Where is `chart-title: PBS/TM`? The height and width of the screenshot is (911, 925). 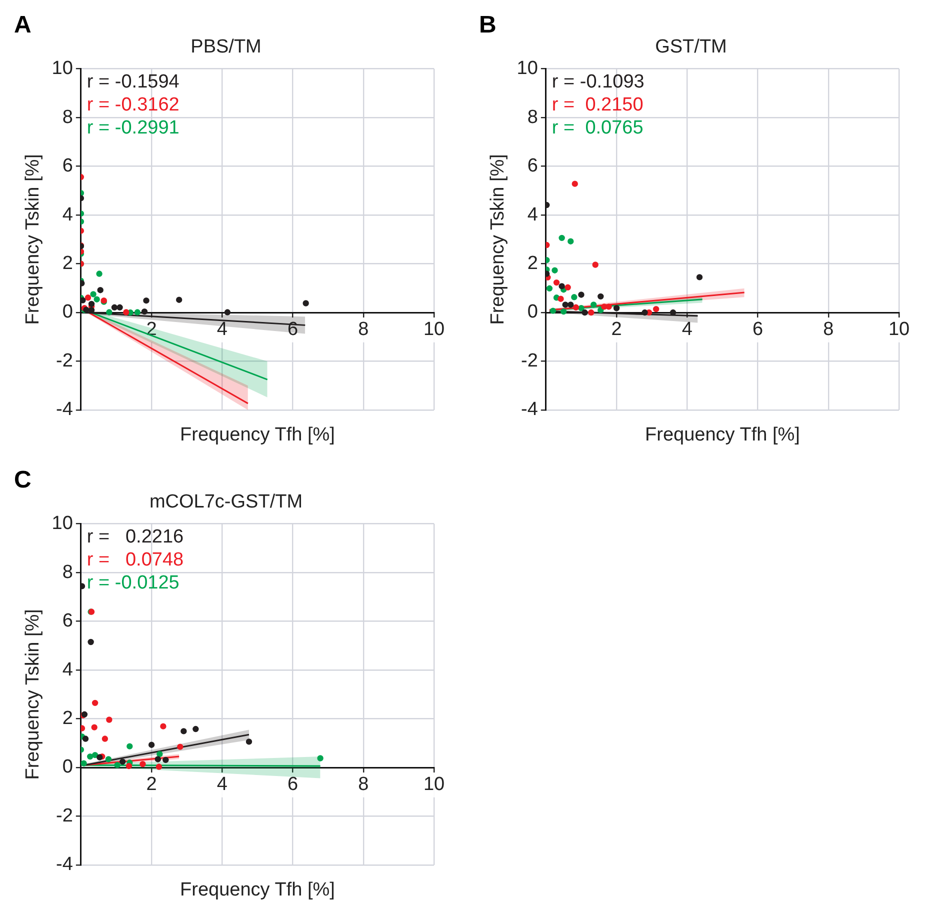 chart-title: PBS/TM is located at coordinates (226, 47).